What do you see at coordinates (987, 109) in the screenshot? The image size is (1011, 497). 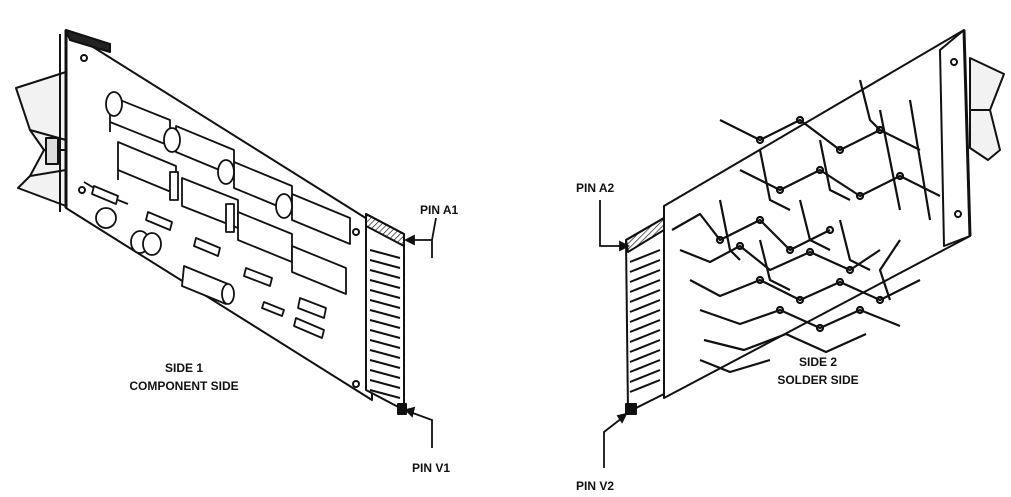 I see `ejector-handle-right` at bounding box center [987, 109].